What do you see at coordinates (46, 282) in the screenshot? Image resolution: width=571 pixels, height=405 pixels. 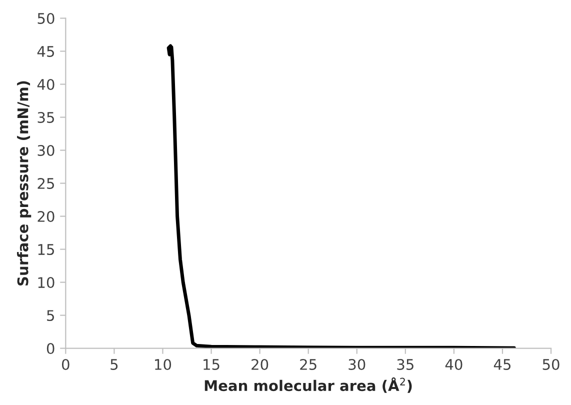 I see `y-tick-label: 10` at bounding box center [46, 282].